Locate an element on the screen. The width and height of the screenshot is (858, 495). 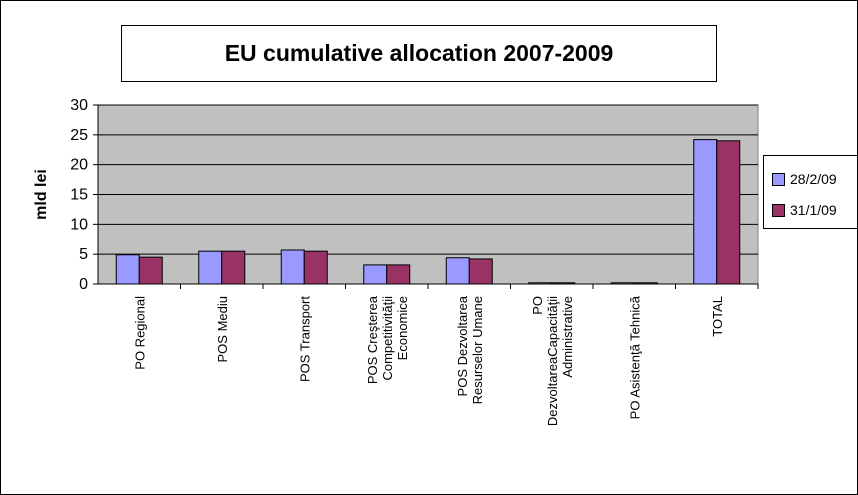
y-tick-label: 25 is located at coordinates (79, 135).